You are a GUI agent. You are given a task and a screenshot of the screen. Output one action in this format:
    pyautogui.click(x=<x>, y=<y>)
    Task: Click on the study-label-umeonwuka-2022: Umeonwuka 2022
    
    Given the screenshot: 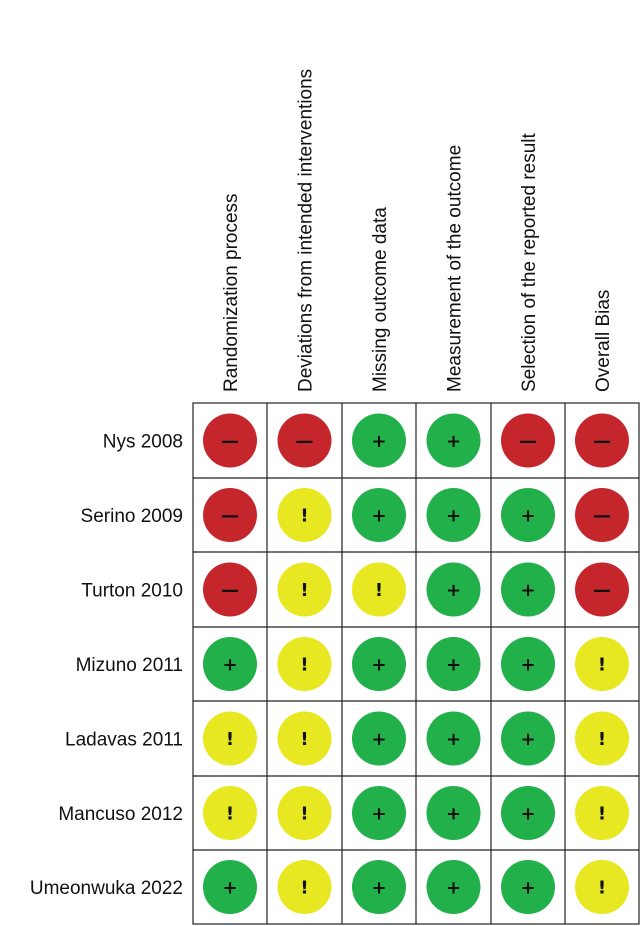 What is the action you would take?
    pyautogui.click(x=106, y=888)
    